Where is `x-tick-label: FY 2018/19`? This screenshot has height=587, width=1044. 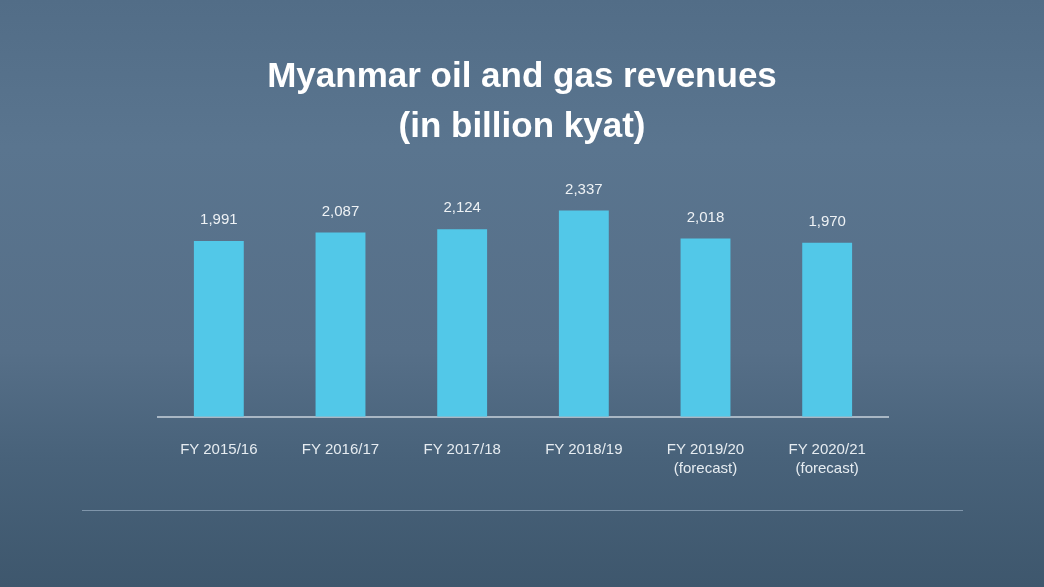
x-tick-label: FY 2018/19 is located at coordinates (584, 449).